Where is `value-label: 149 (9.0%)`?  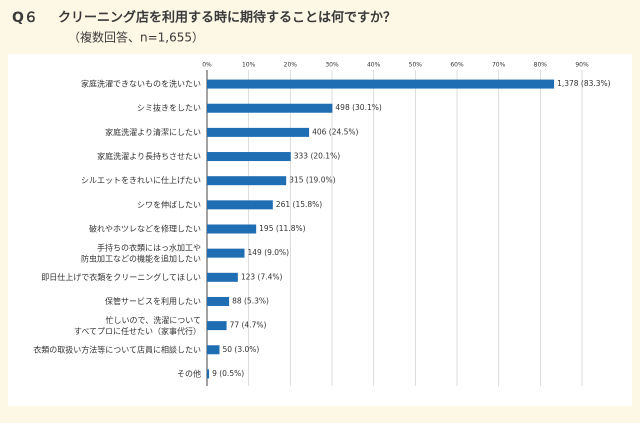
value-label: 149 (9.0%) is located at coordinates (269, 252).